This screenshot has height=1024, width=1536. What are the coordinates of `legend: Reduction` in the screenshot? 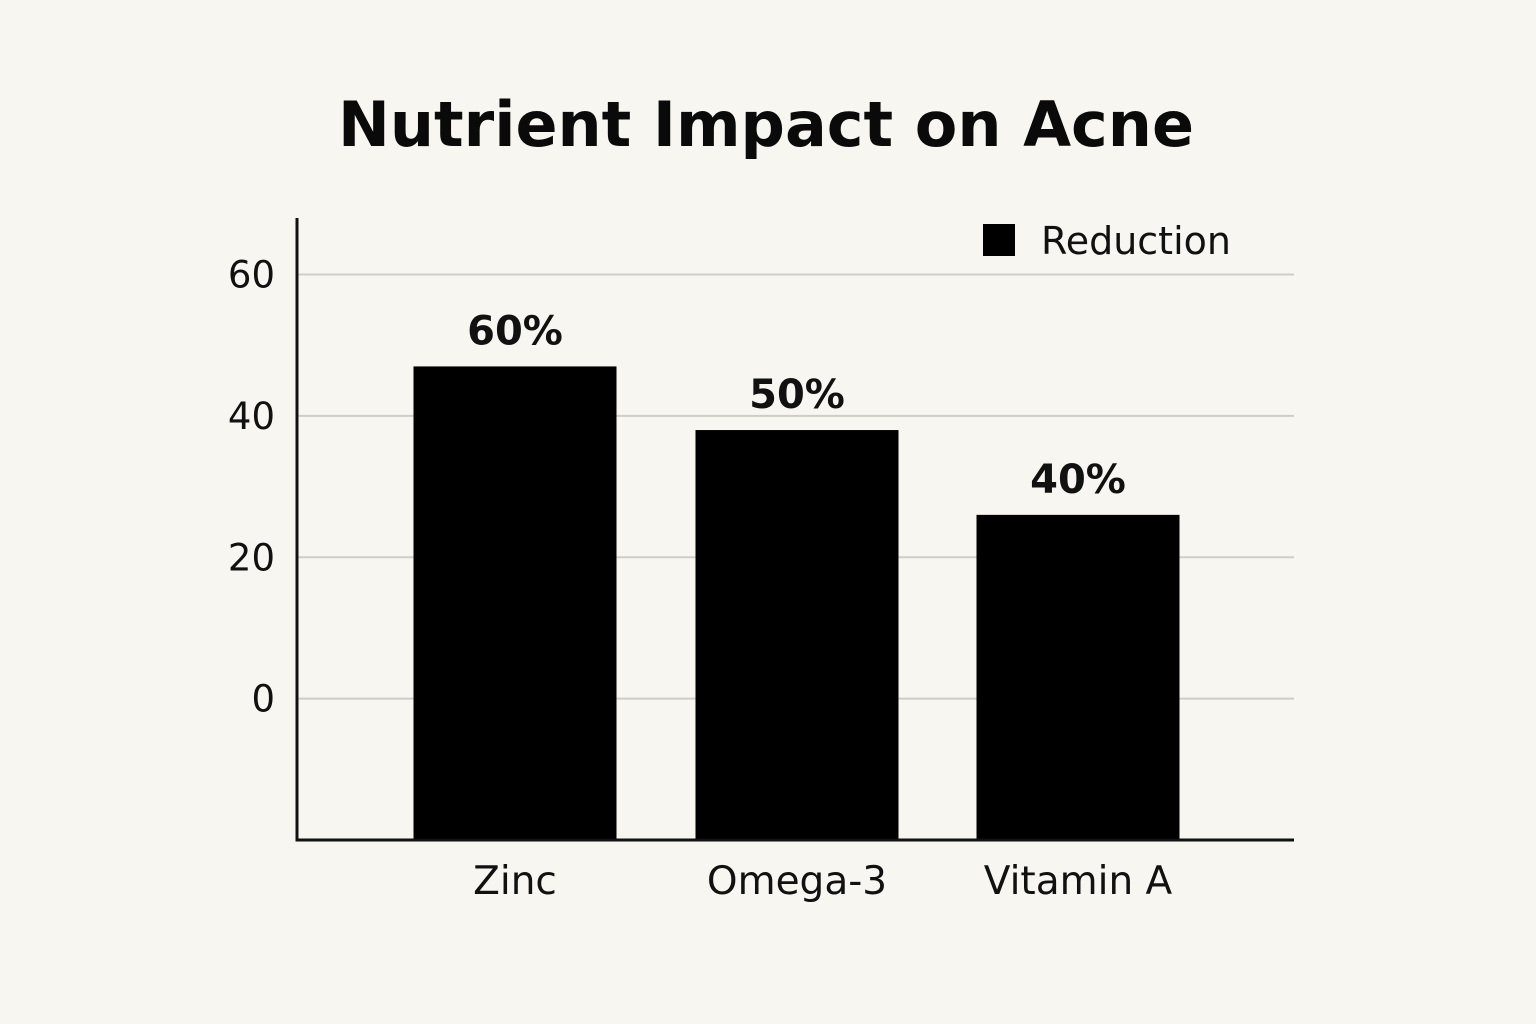 It's located at (1107, 241).